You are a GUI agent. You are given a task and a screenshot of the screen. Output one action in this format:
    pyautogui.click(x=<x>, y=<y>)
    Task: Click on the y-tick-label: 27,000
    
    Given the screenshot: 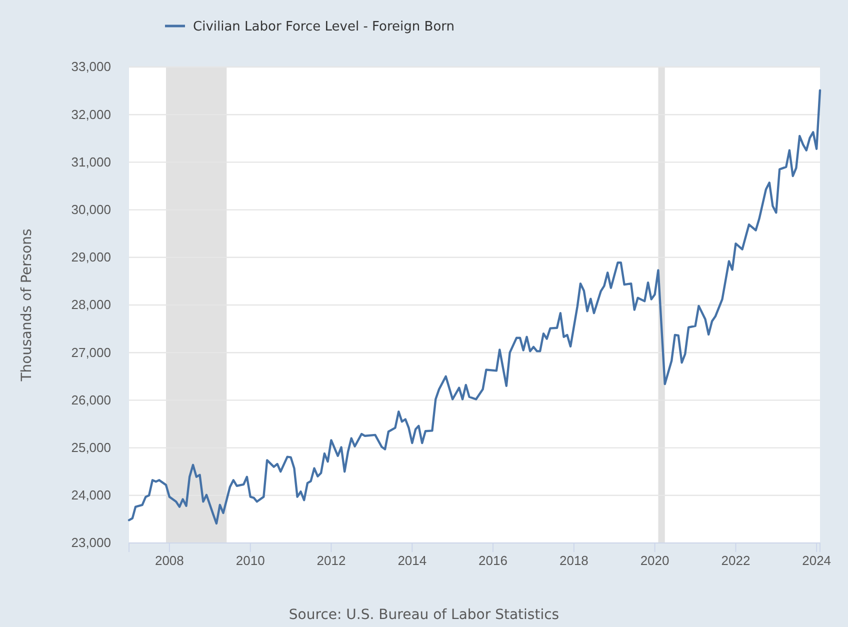 What is the action you would take?
    pyautogui.click(x=91, y=352)
    